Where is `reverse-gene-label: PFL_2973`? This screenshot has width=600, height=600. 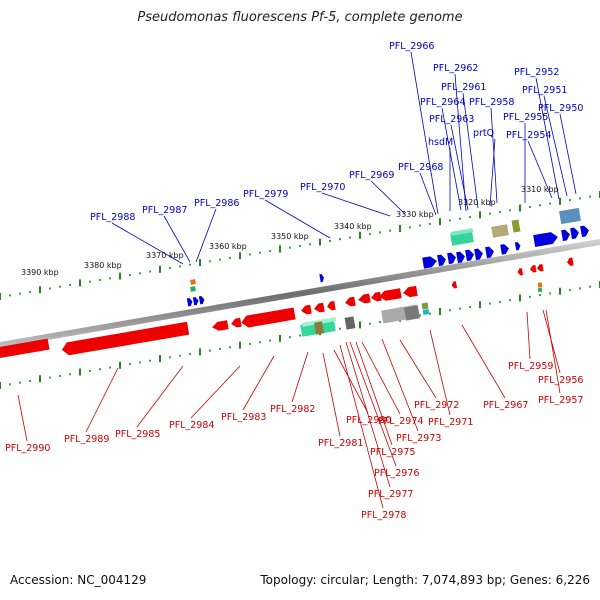
reverse-gene-label: PFL_2973 is located at coordinates (418, 438).